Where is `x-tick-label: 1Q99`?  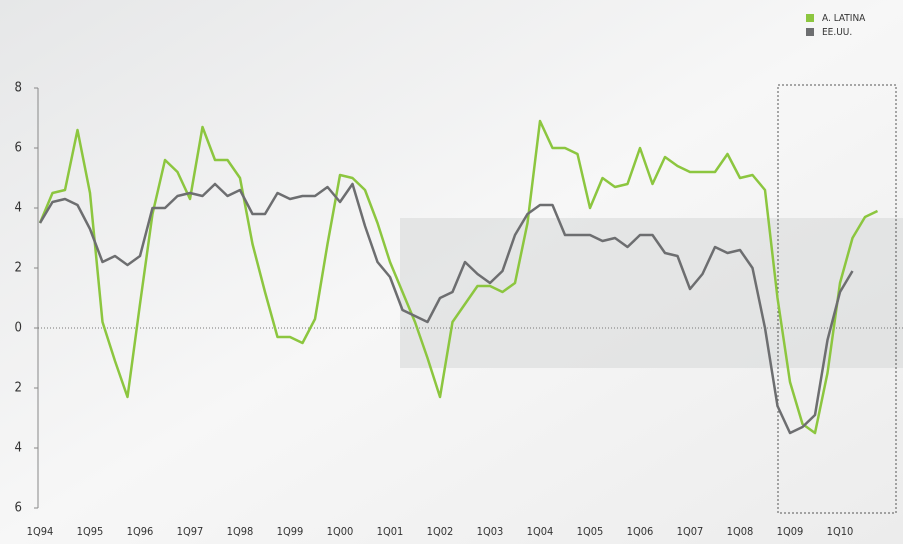 x-tick-label: 1Q99 is located at coordinates (290, 531).